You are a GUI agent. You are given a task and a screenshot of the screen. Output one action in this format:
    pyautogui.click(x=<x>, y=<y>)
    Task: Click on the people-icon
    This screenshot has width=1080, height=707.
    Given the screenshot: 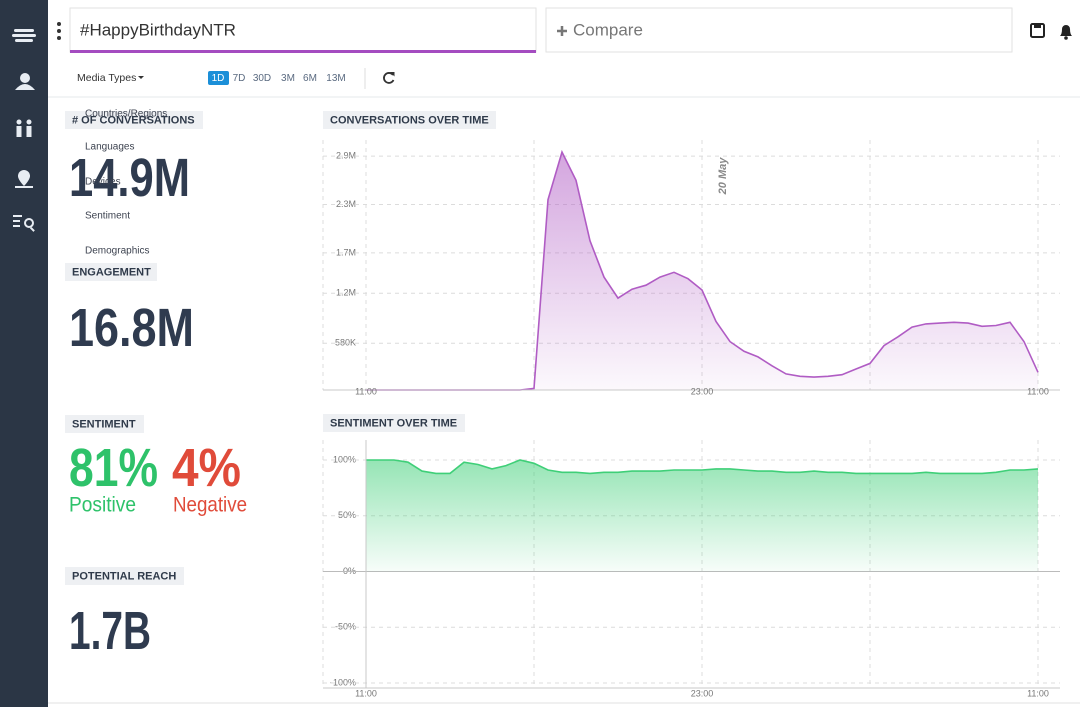 What is the action you would take?
    pyautogui.click(x=24, y=128)
    